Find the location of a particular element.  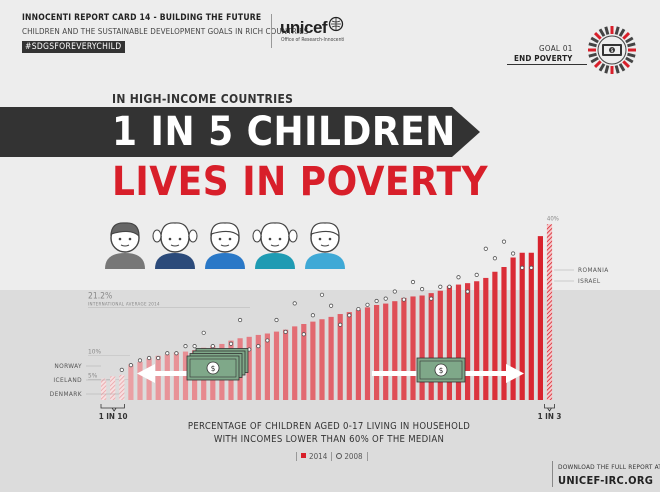

headline-intro: IN HIGH-INCOME COUNTRIES is located at coordinates (203, 99).